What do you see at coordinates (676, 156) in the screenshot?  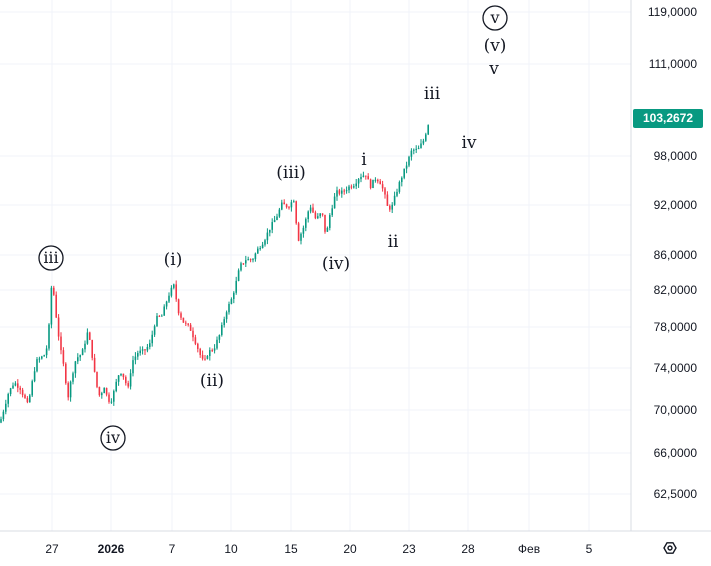 I see `price-tick-label: 98,0000` at bounding box center [676, 156].